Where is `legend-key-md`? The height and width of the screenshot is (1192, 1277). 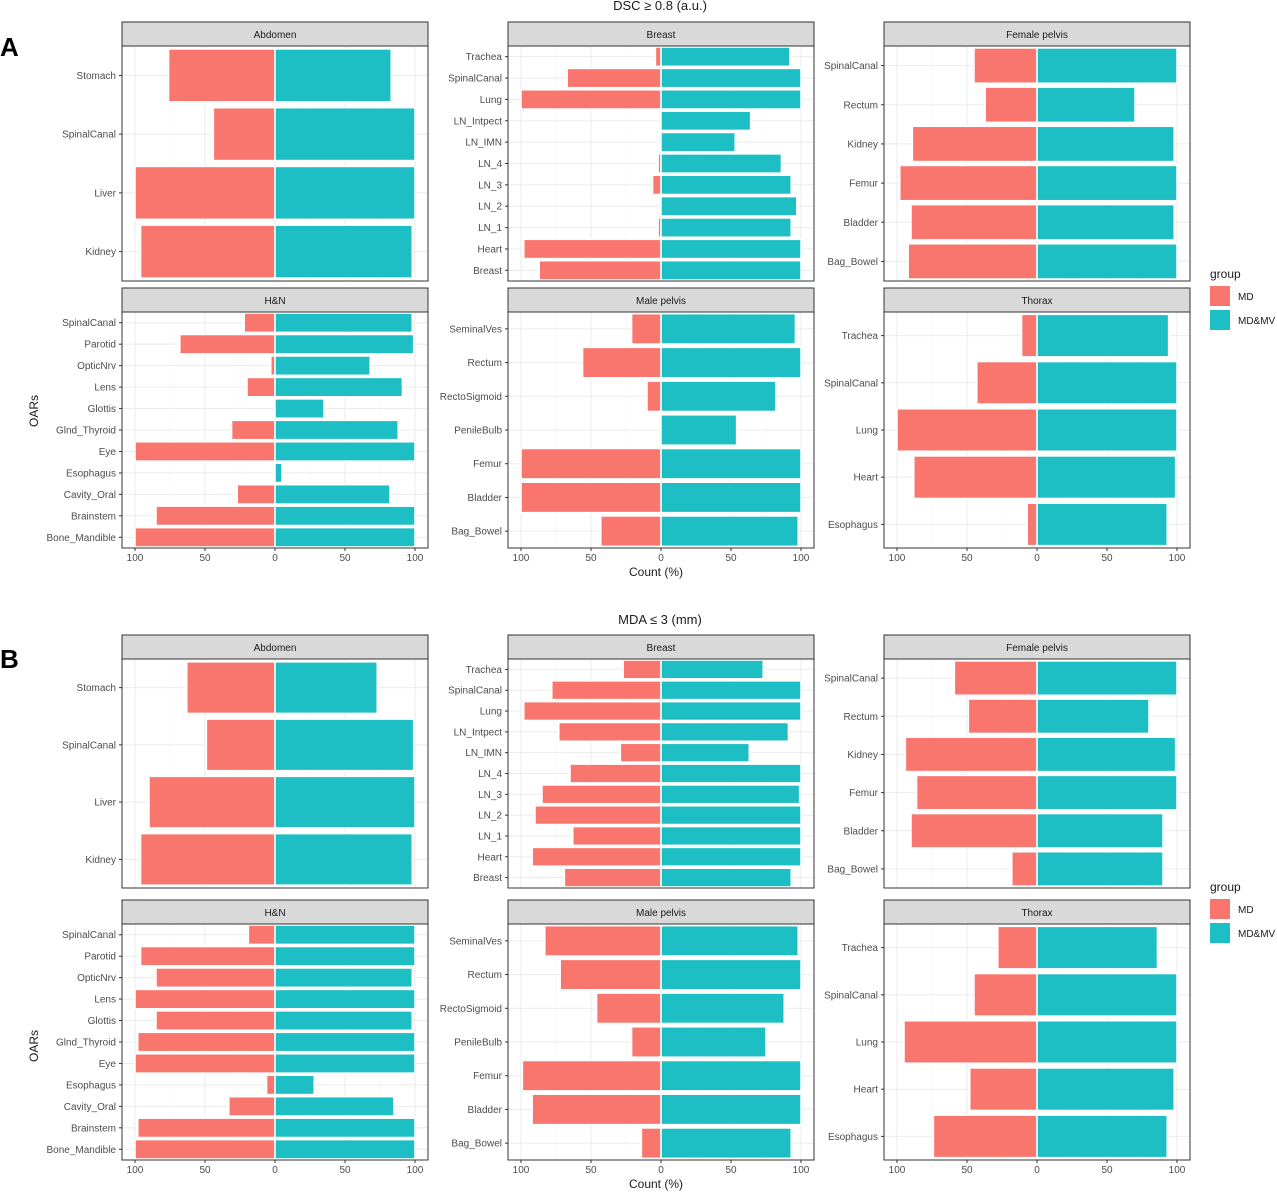 legend-key-md is located at coordinates (1220, 296).